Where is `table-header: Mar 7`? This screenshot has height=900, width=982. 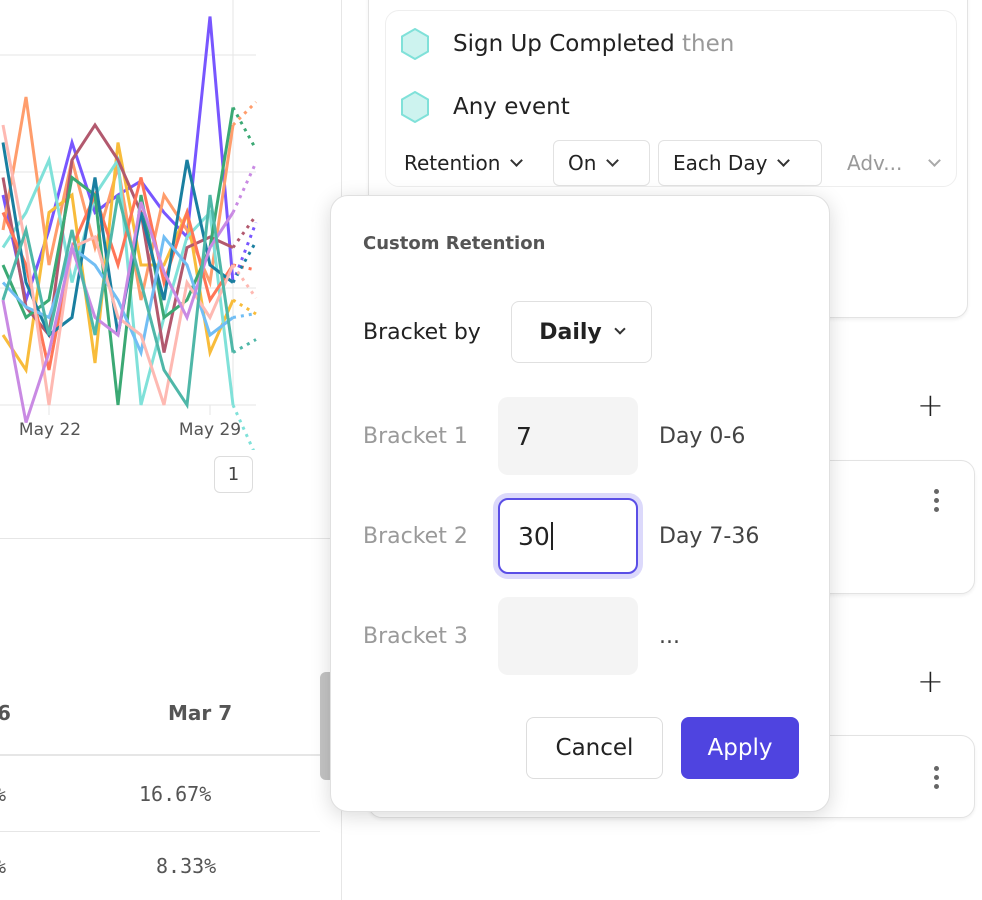
table-header: Mar 7 is located at coordinates (200, 713).